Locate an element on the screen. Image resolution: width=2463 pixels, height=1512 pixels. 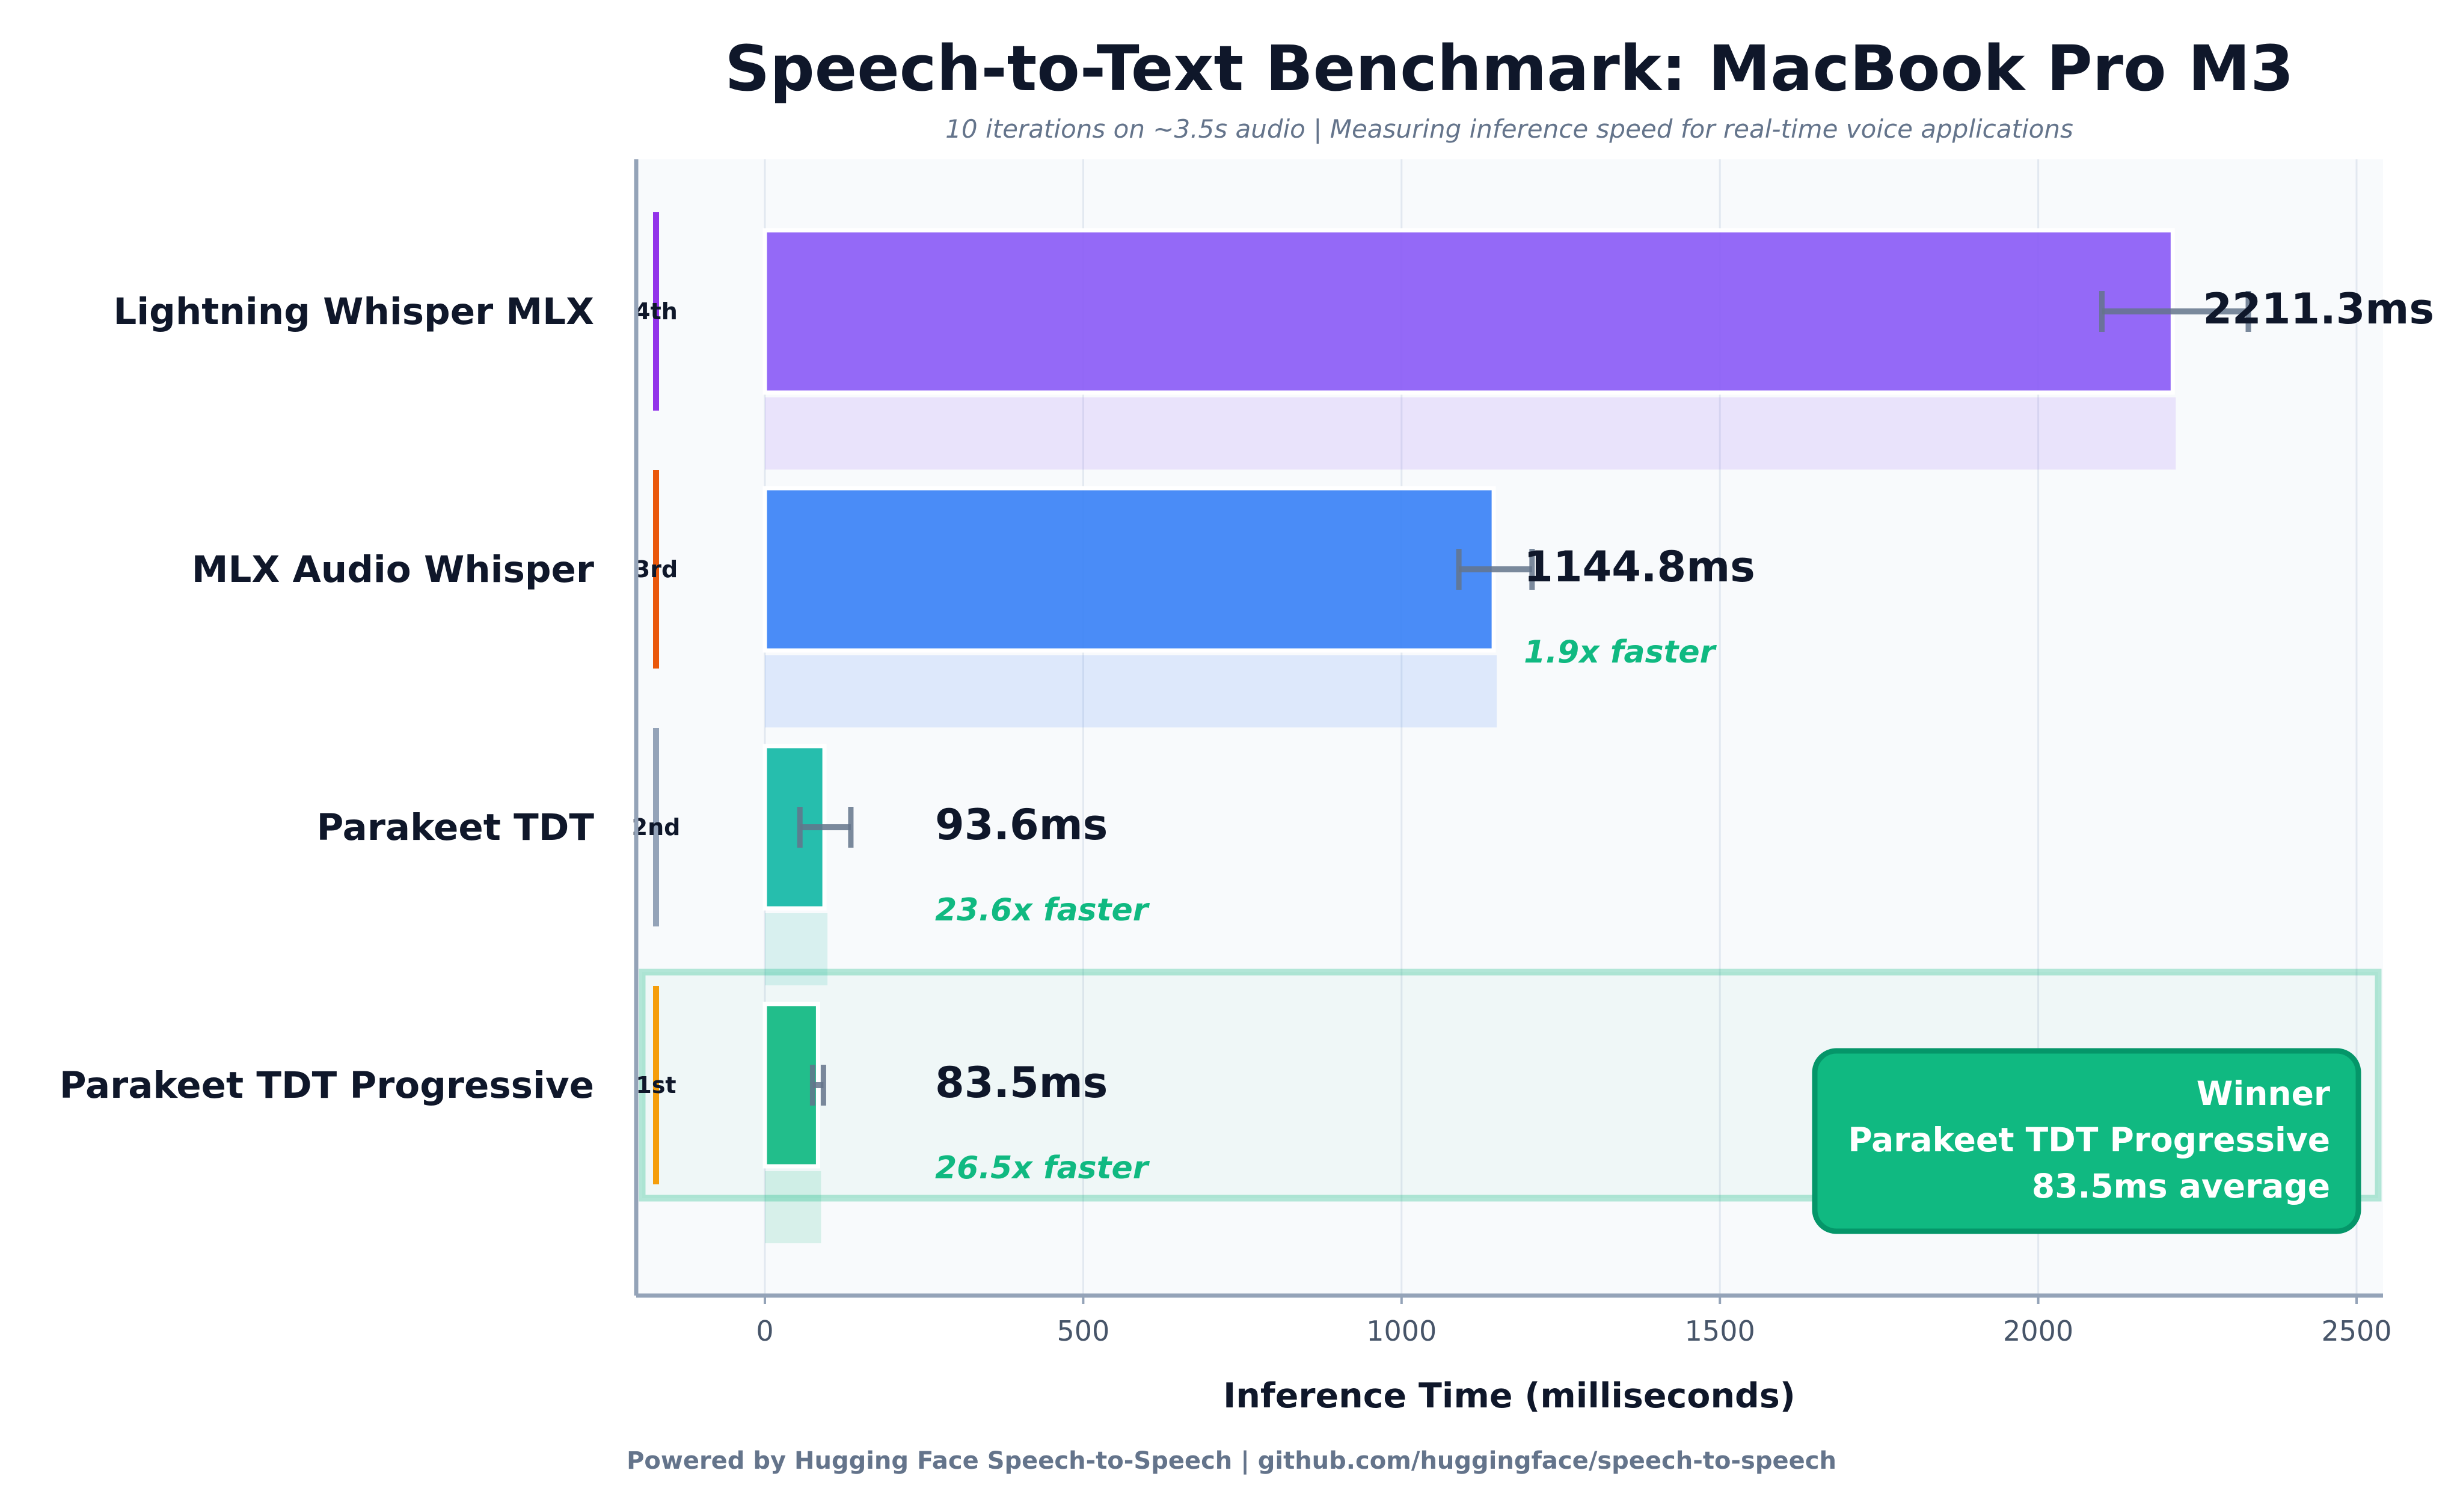
value-label: 83.5ms is located at coordinates (1021, 1082).